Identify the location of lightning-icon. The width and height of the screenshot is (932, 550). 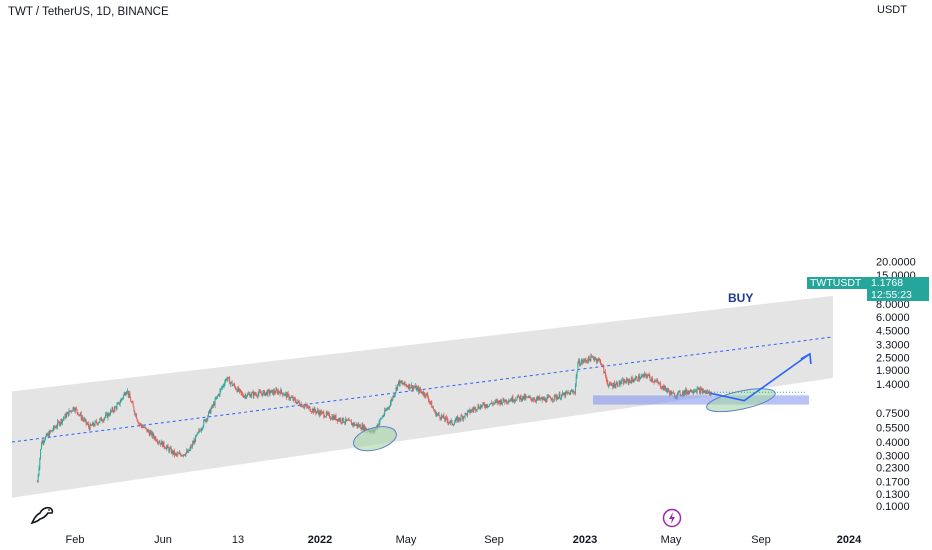
(672, 518).